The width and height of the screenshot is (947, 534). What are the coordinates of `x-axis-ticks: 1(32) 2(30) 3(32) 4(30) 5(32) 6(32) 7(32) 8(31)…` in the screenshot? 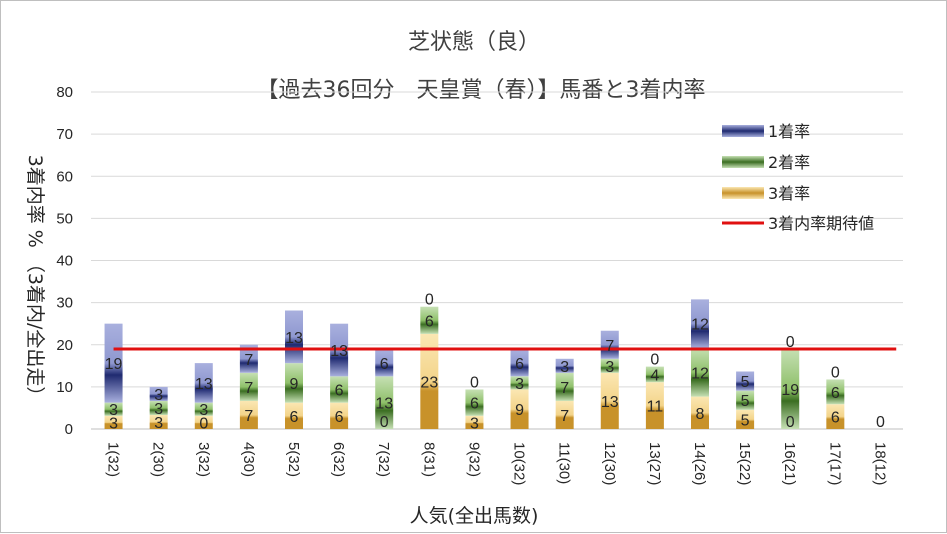 It's located at (497, 463).